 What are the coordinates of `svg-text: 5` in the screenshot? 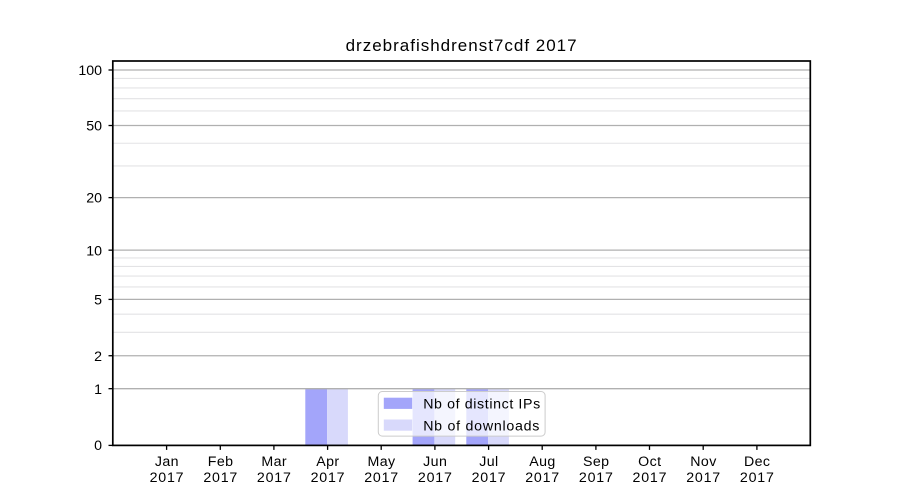 It's located at (98, 301).